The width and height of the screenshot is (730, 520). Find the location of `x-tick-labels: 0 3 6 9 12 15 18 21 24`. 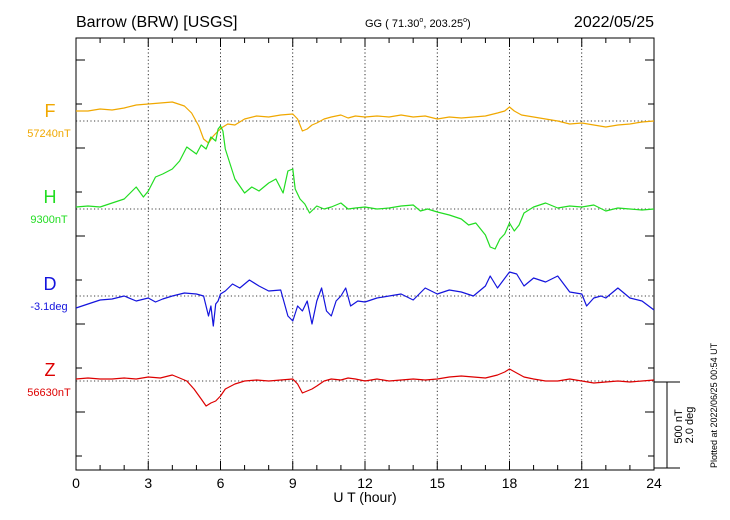

x-tick-labels: 0 3 6 9 12 15 18 21 24 is located at coordinates (367, 483).